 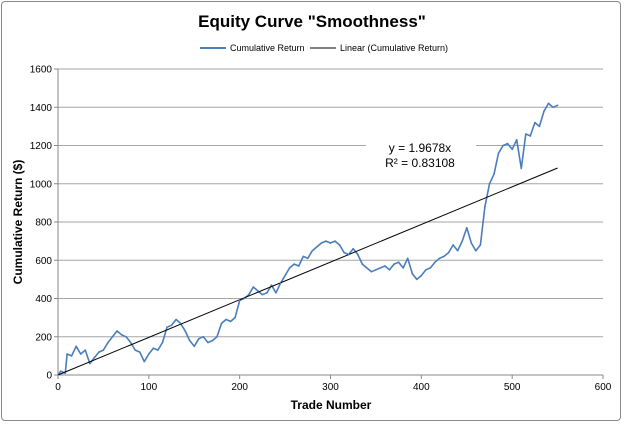 What do you see at coordinates (41, 184) in the screenshot?
I see `y-tick-label: 1000` at bounding box center [41, 184].